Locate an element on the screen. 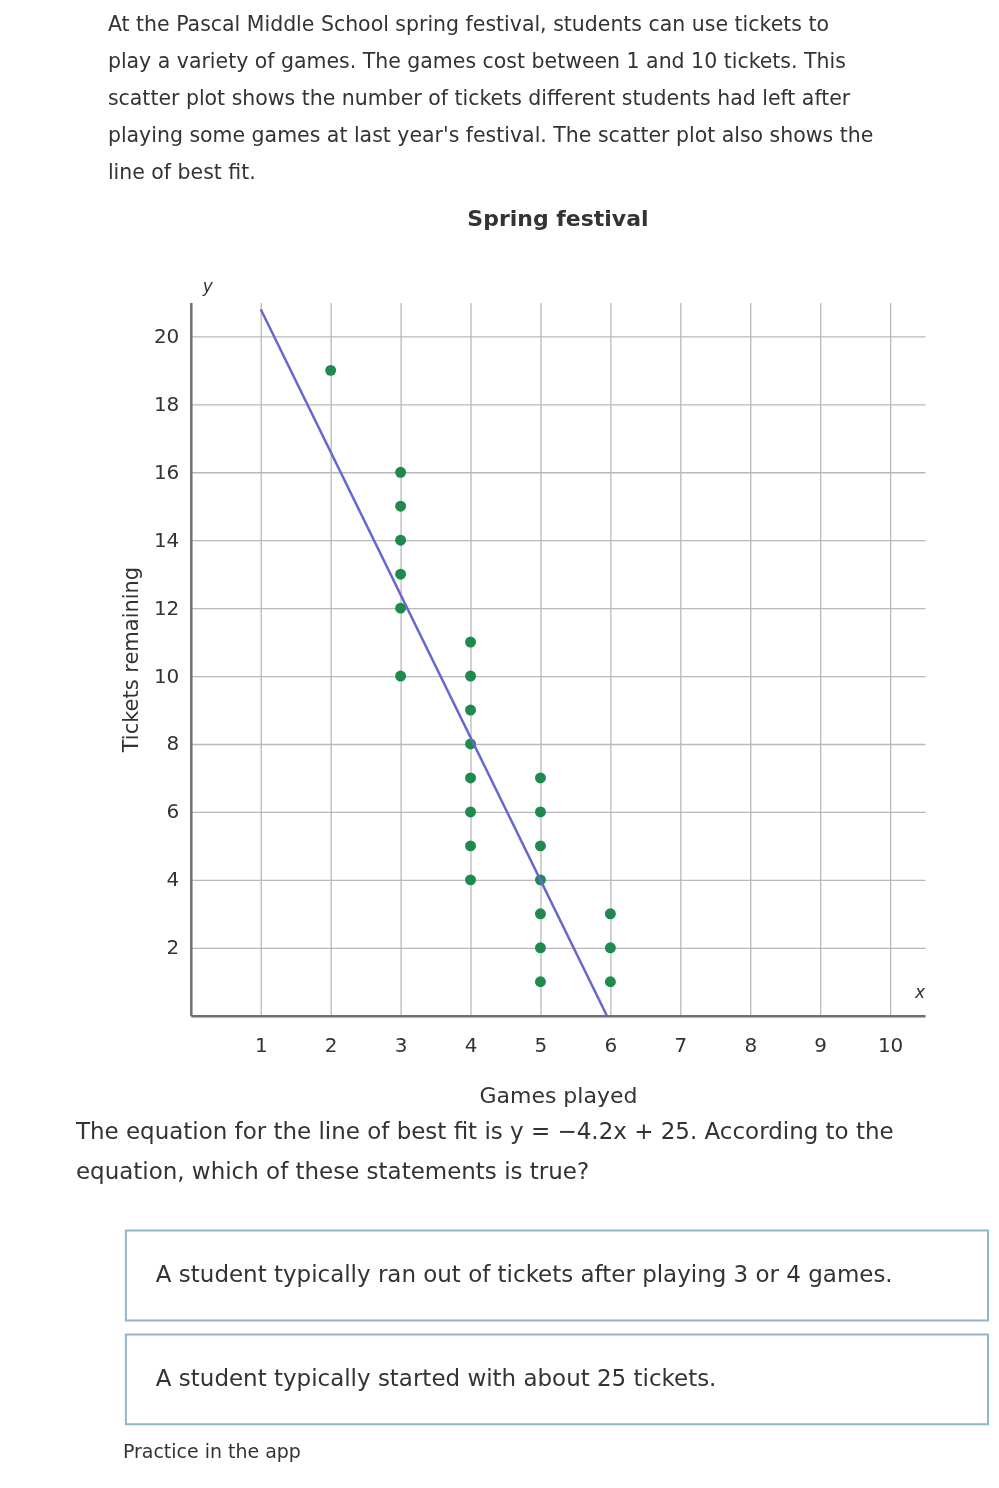 This screenshot has height=1488, width=999. y-tick-label: 4 is located at coordinates (173, 879).